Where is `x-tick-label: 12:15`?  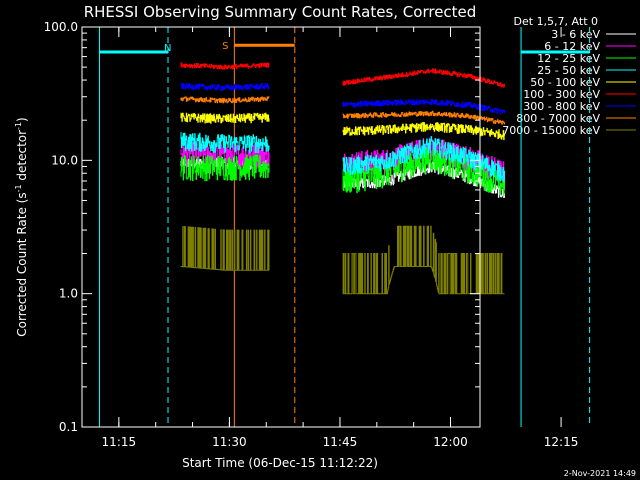
x-tick-label: 12:15 is located at coordinates (561, 442).